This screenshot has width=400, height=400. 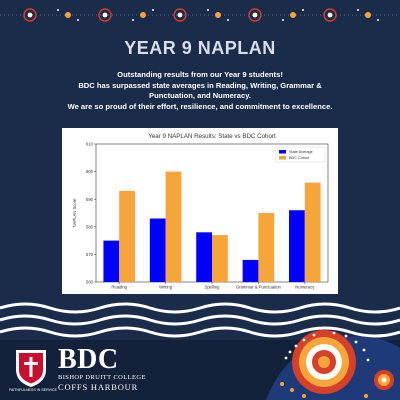 I want to click on logo-wordmark: BDC BISHOP DRUITT COLLEGE COFFS HARBOUR, so click(x=102, y=368).